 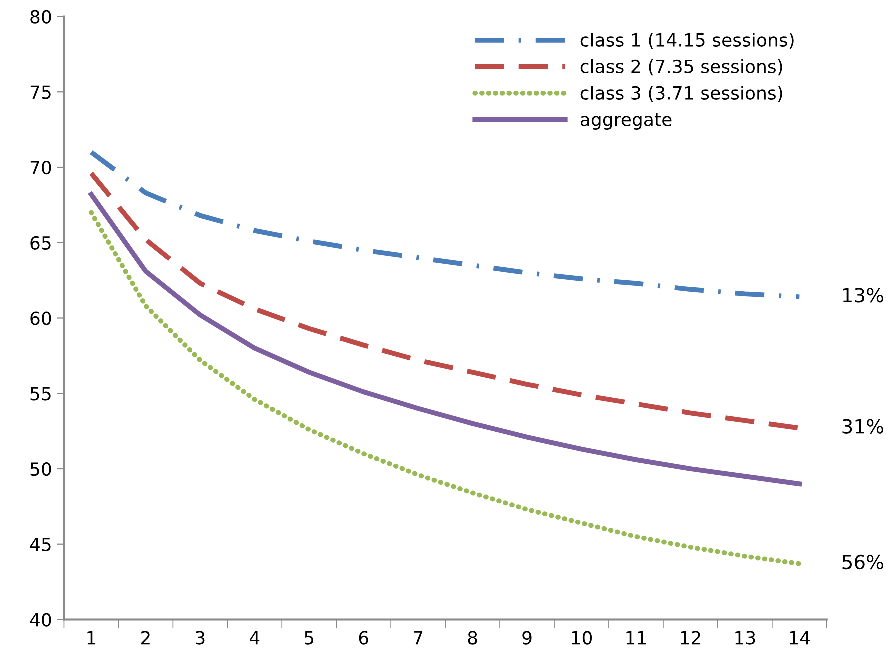 What do you see at coordinates (92, 638) in the screenshot?
I see `x-tick-label: 1` at bounding box center [92, 638].